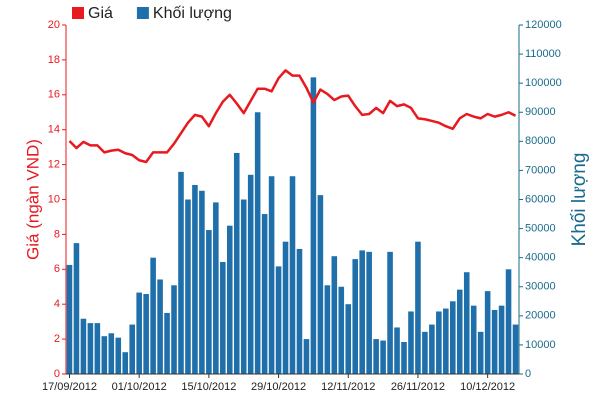  What do you see at coordinates (208, 387) in the screenshot?
I see `x-tick-label: 15/10/2012` at bounding box center [208, 387].